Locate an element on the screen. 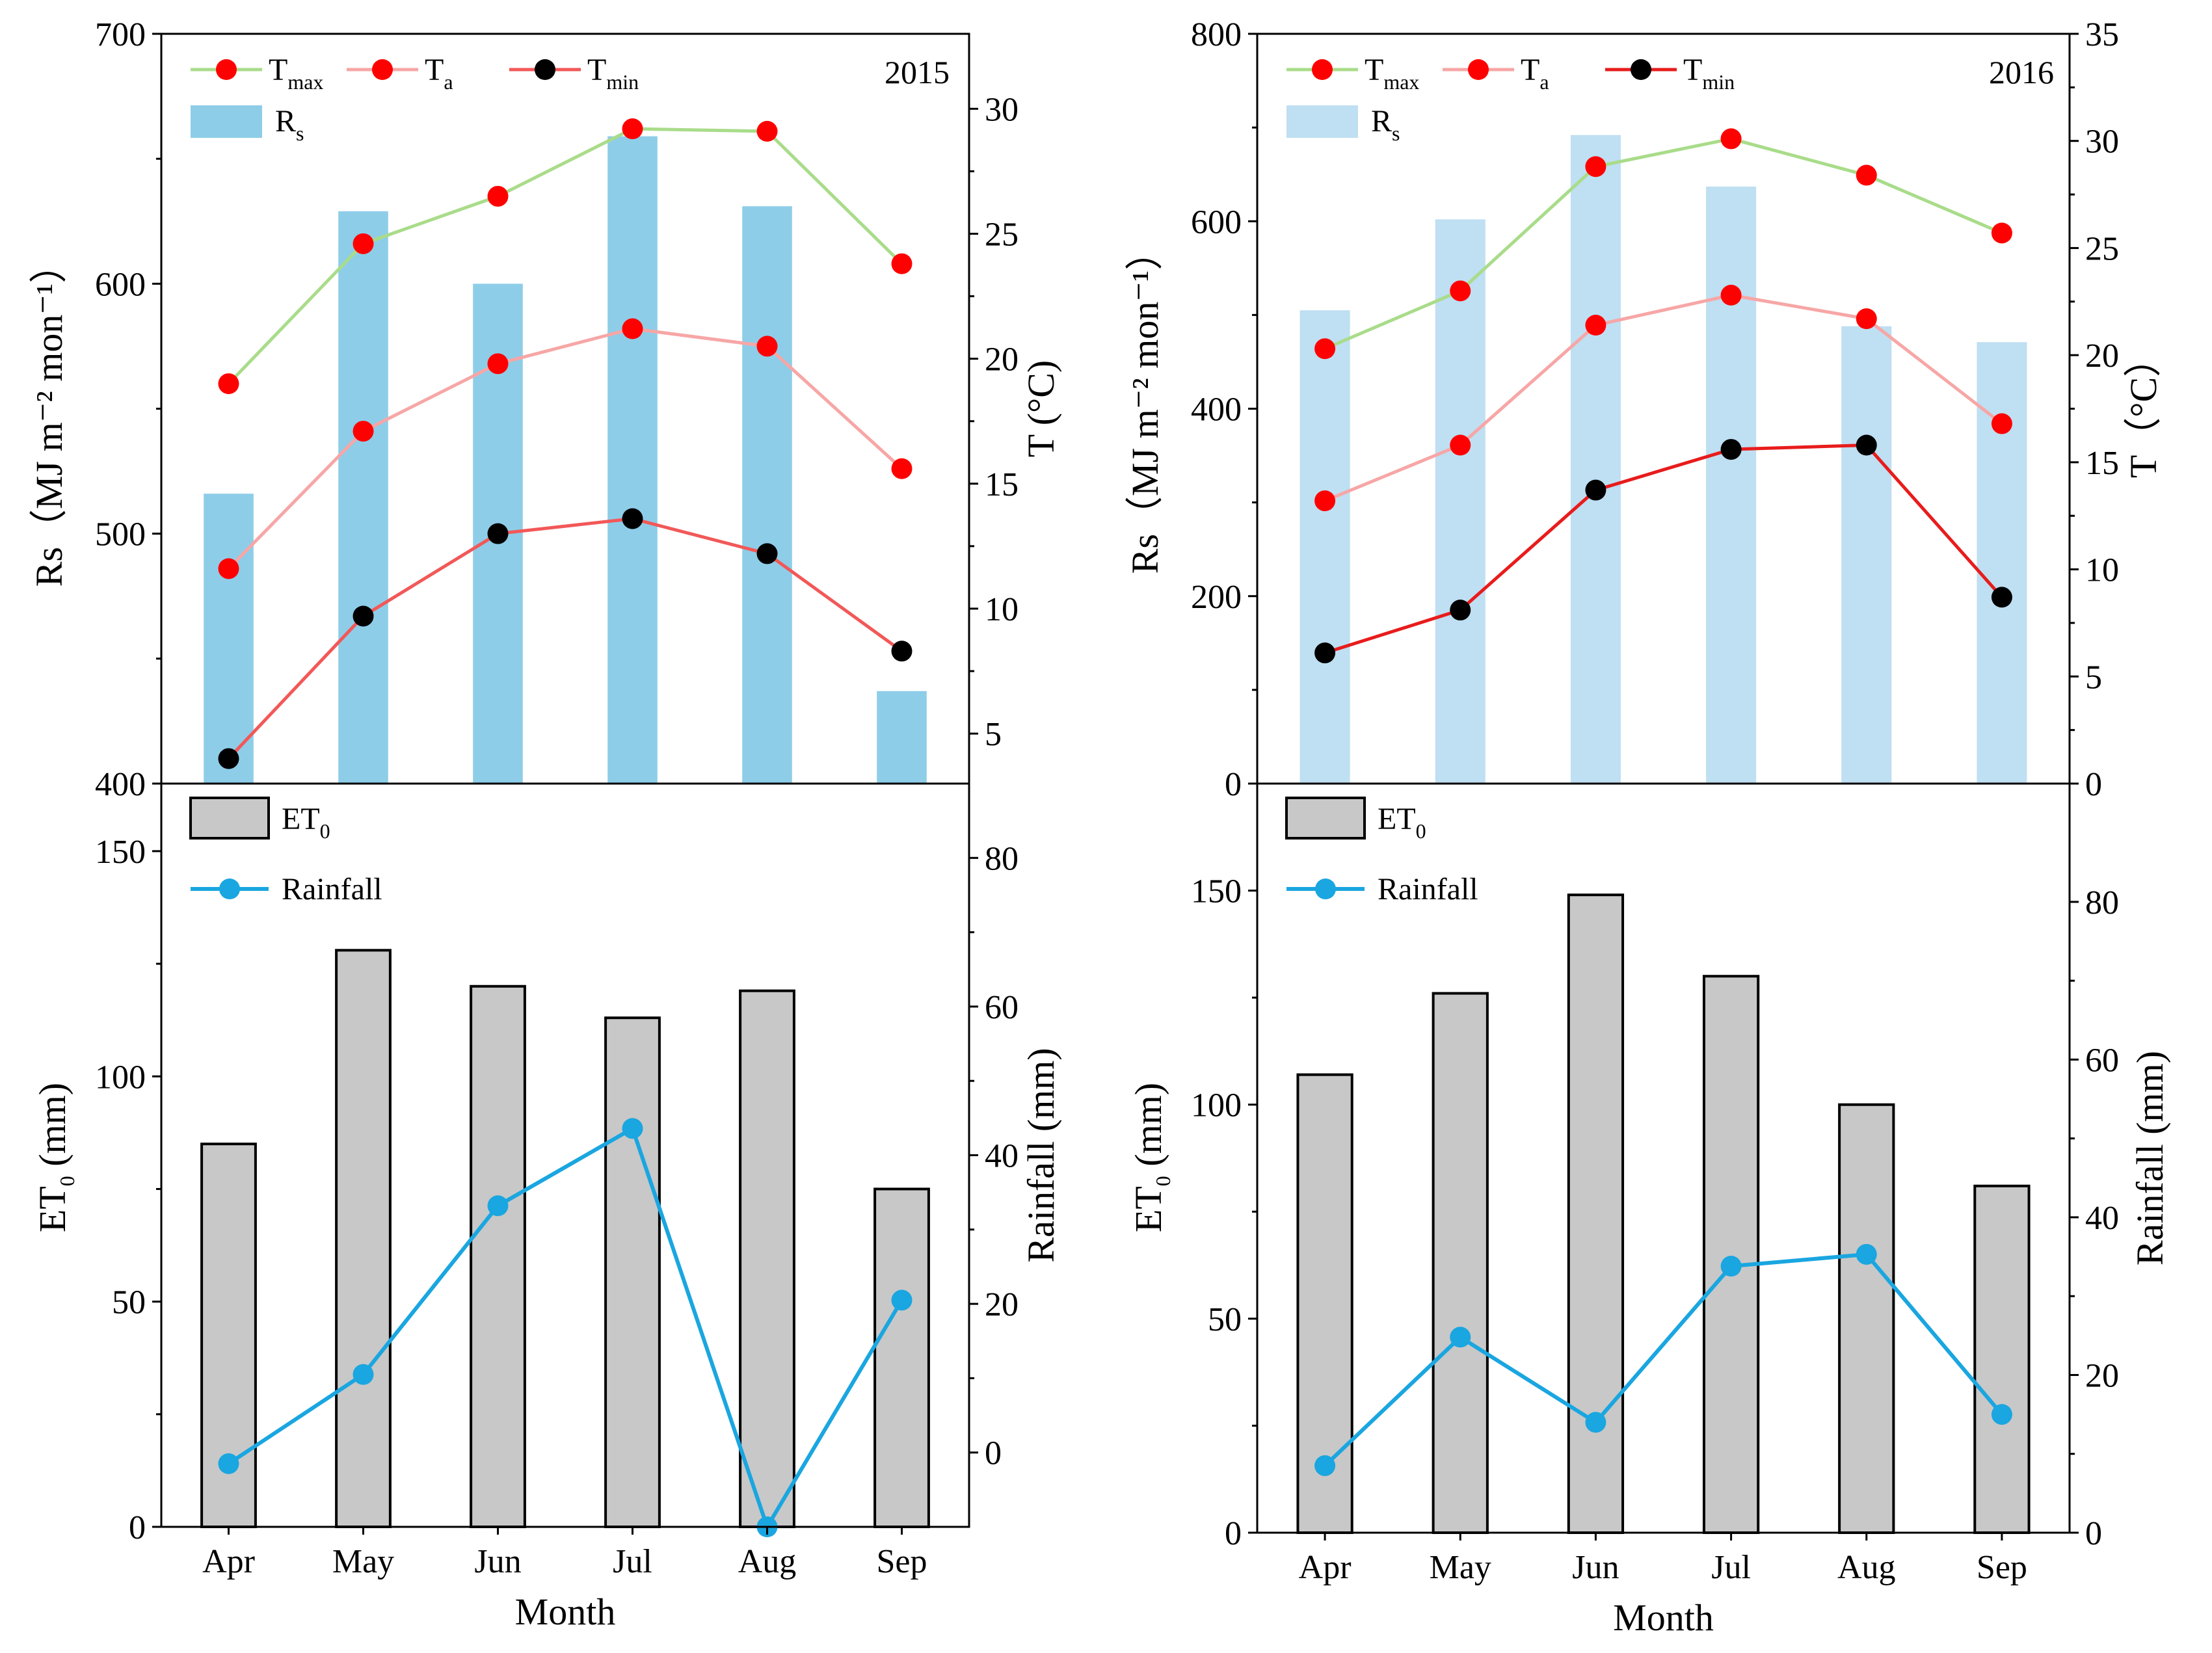 This screenshot has width=2212, height=1653. right-axis-title: Rainfall (mm) is located at coordinates (2150, 1158).